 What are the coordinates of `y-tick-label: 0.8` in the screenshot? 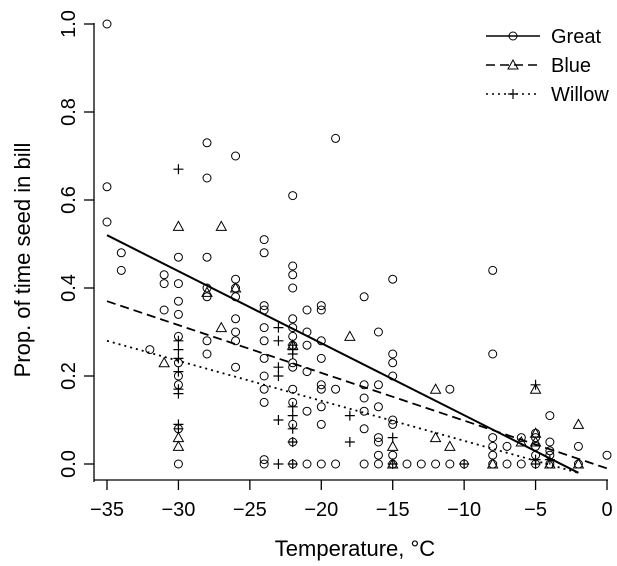 It's located at (69, 112).